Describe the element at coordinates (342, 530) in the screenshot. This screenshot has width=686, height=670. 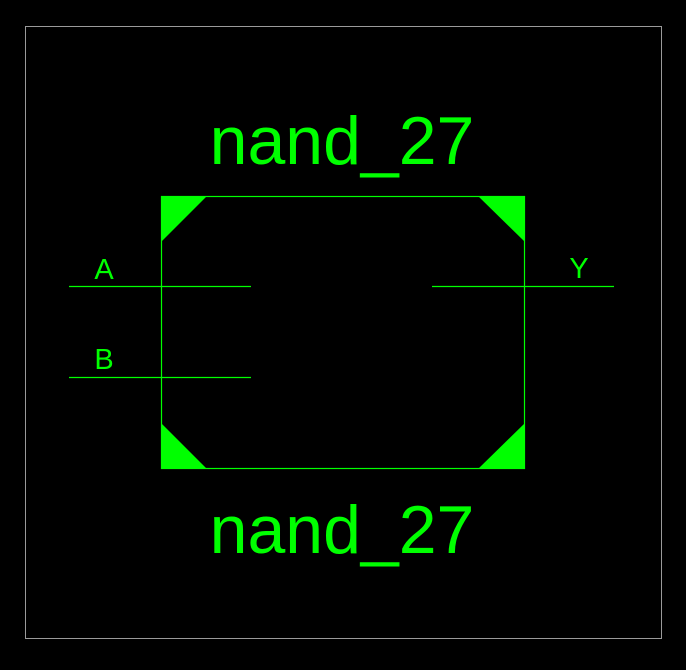
I see `cell-name-bottom: nand_27` at that location.